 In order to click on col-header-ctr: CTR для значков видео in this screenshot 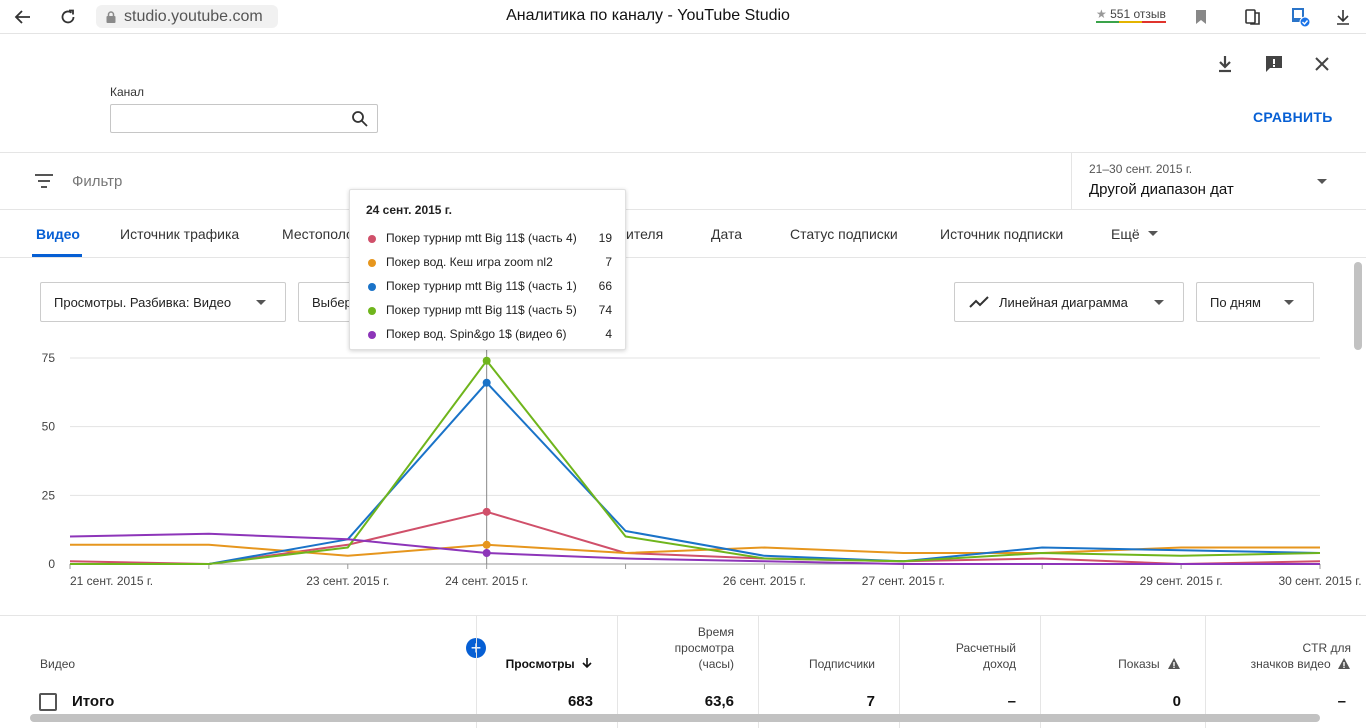, I will do `click(1283, 656)`.